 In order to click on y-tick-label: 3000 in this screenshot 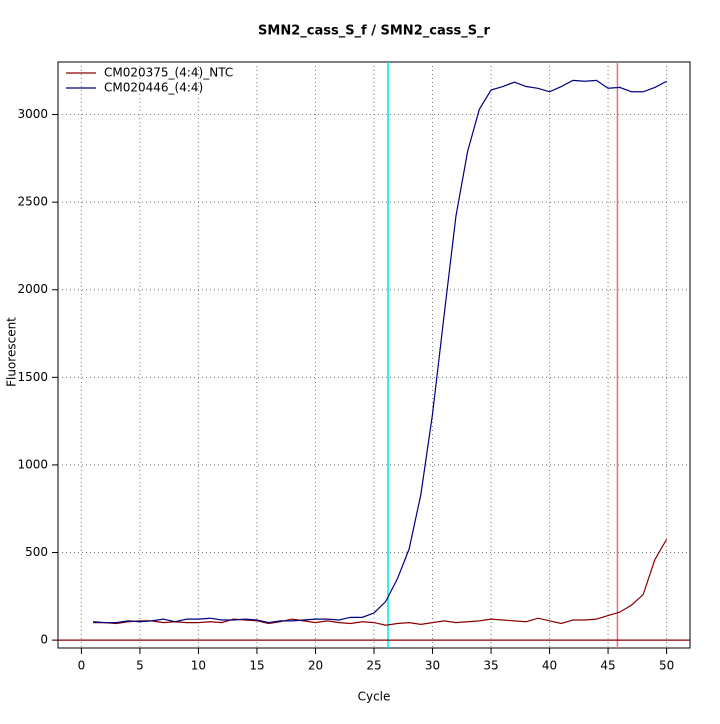, I will do `click(32, 114)`.